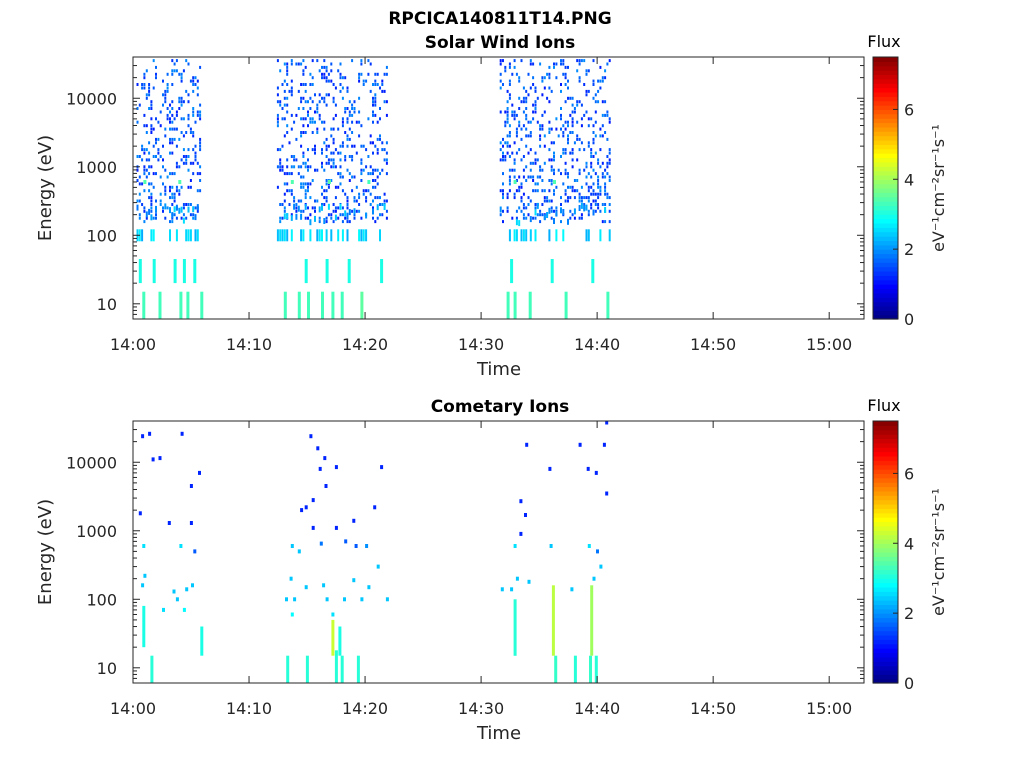 The width and height of the screenshot is (1024, 768). What do you see at coordinates (365, 708) in the screenshot?
I see `x-tick-label: 14:20` at bounding box center [365, 708].